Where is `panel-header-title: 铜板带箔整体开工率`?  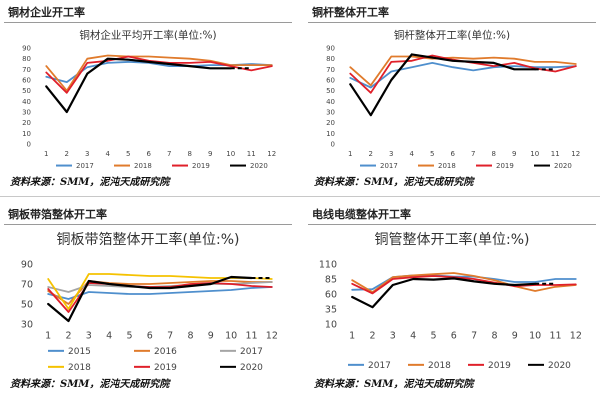 panel-header-title: 铜板带箔整体开工率 is located at coordinates (57, 214).